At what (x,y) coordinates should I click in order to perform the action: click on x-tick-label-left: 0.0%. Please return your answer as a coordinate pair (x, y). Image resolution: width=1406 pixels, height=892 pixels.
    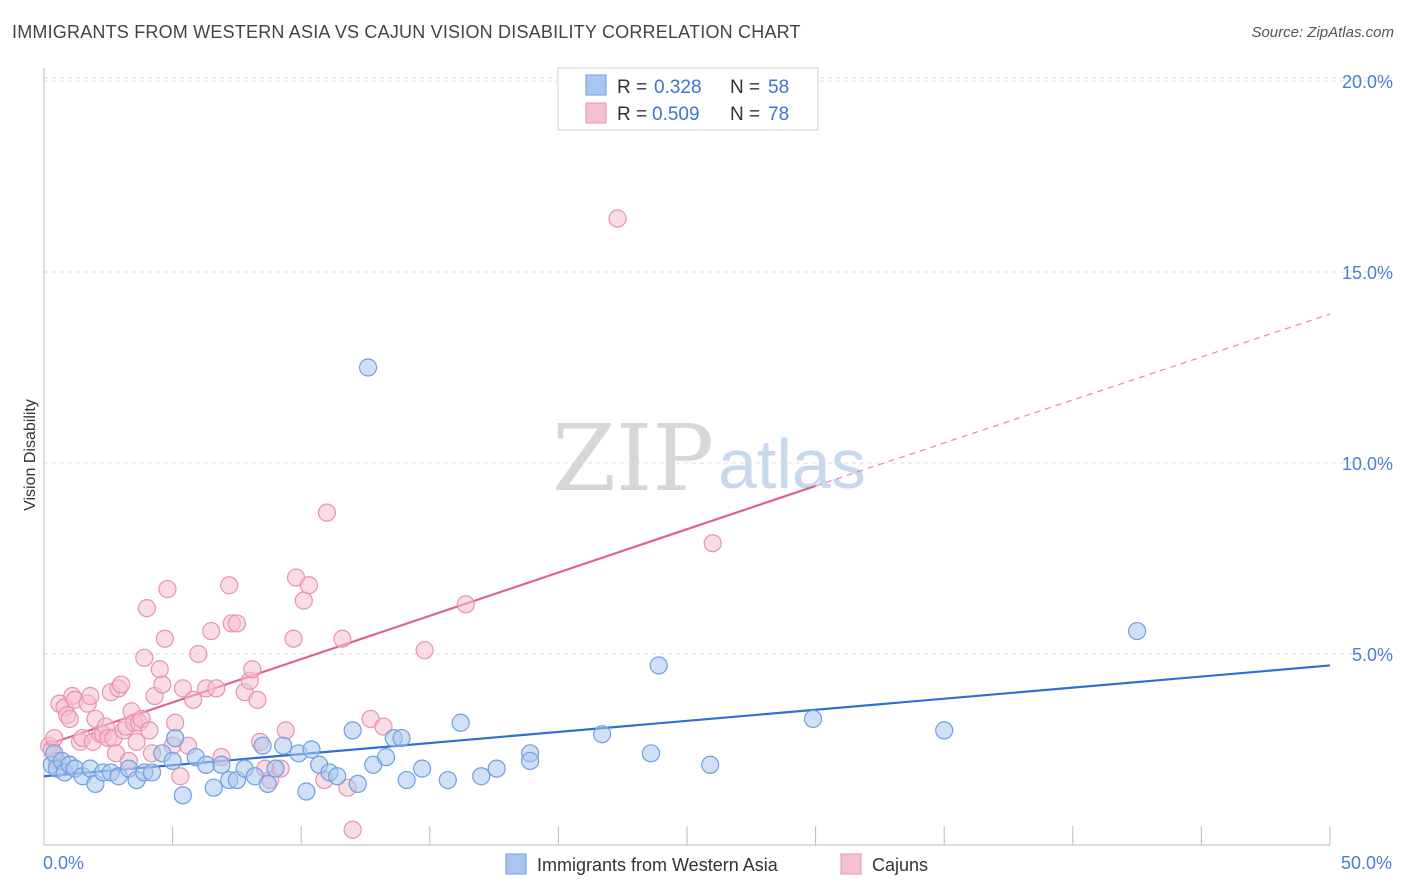
    Looking at the image, I should click on (63, 863).